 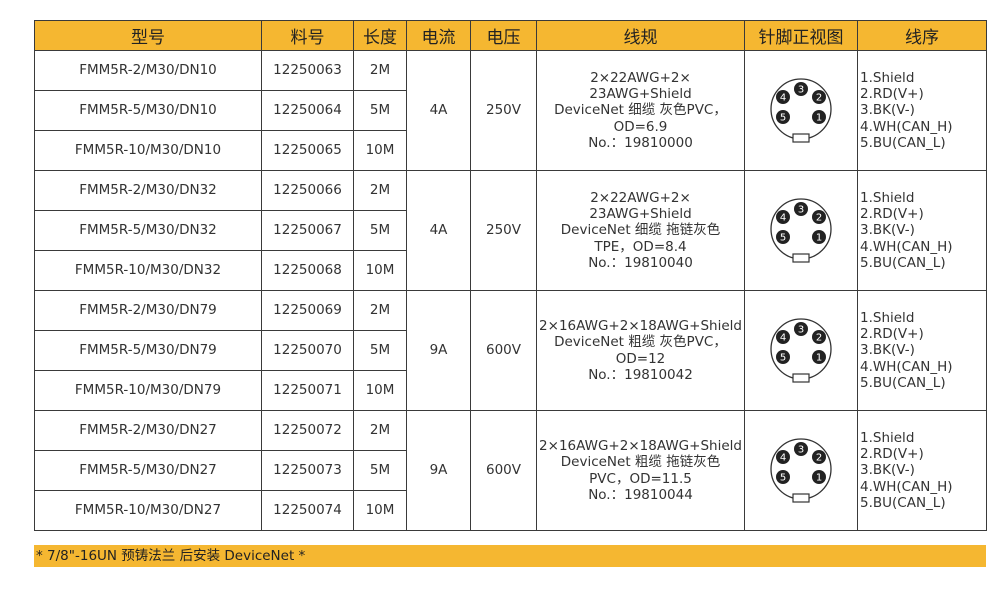 What do you see at coordinates (922, 35) in the screenshot?
I see `header-wire-order: 线序` at bounding box center [922, 35].